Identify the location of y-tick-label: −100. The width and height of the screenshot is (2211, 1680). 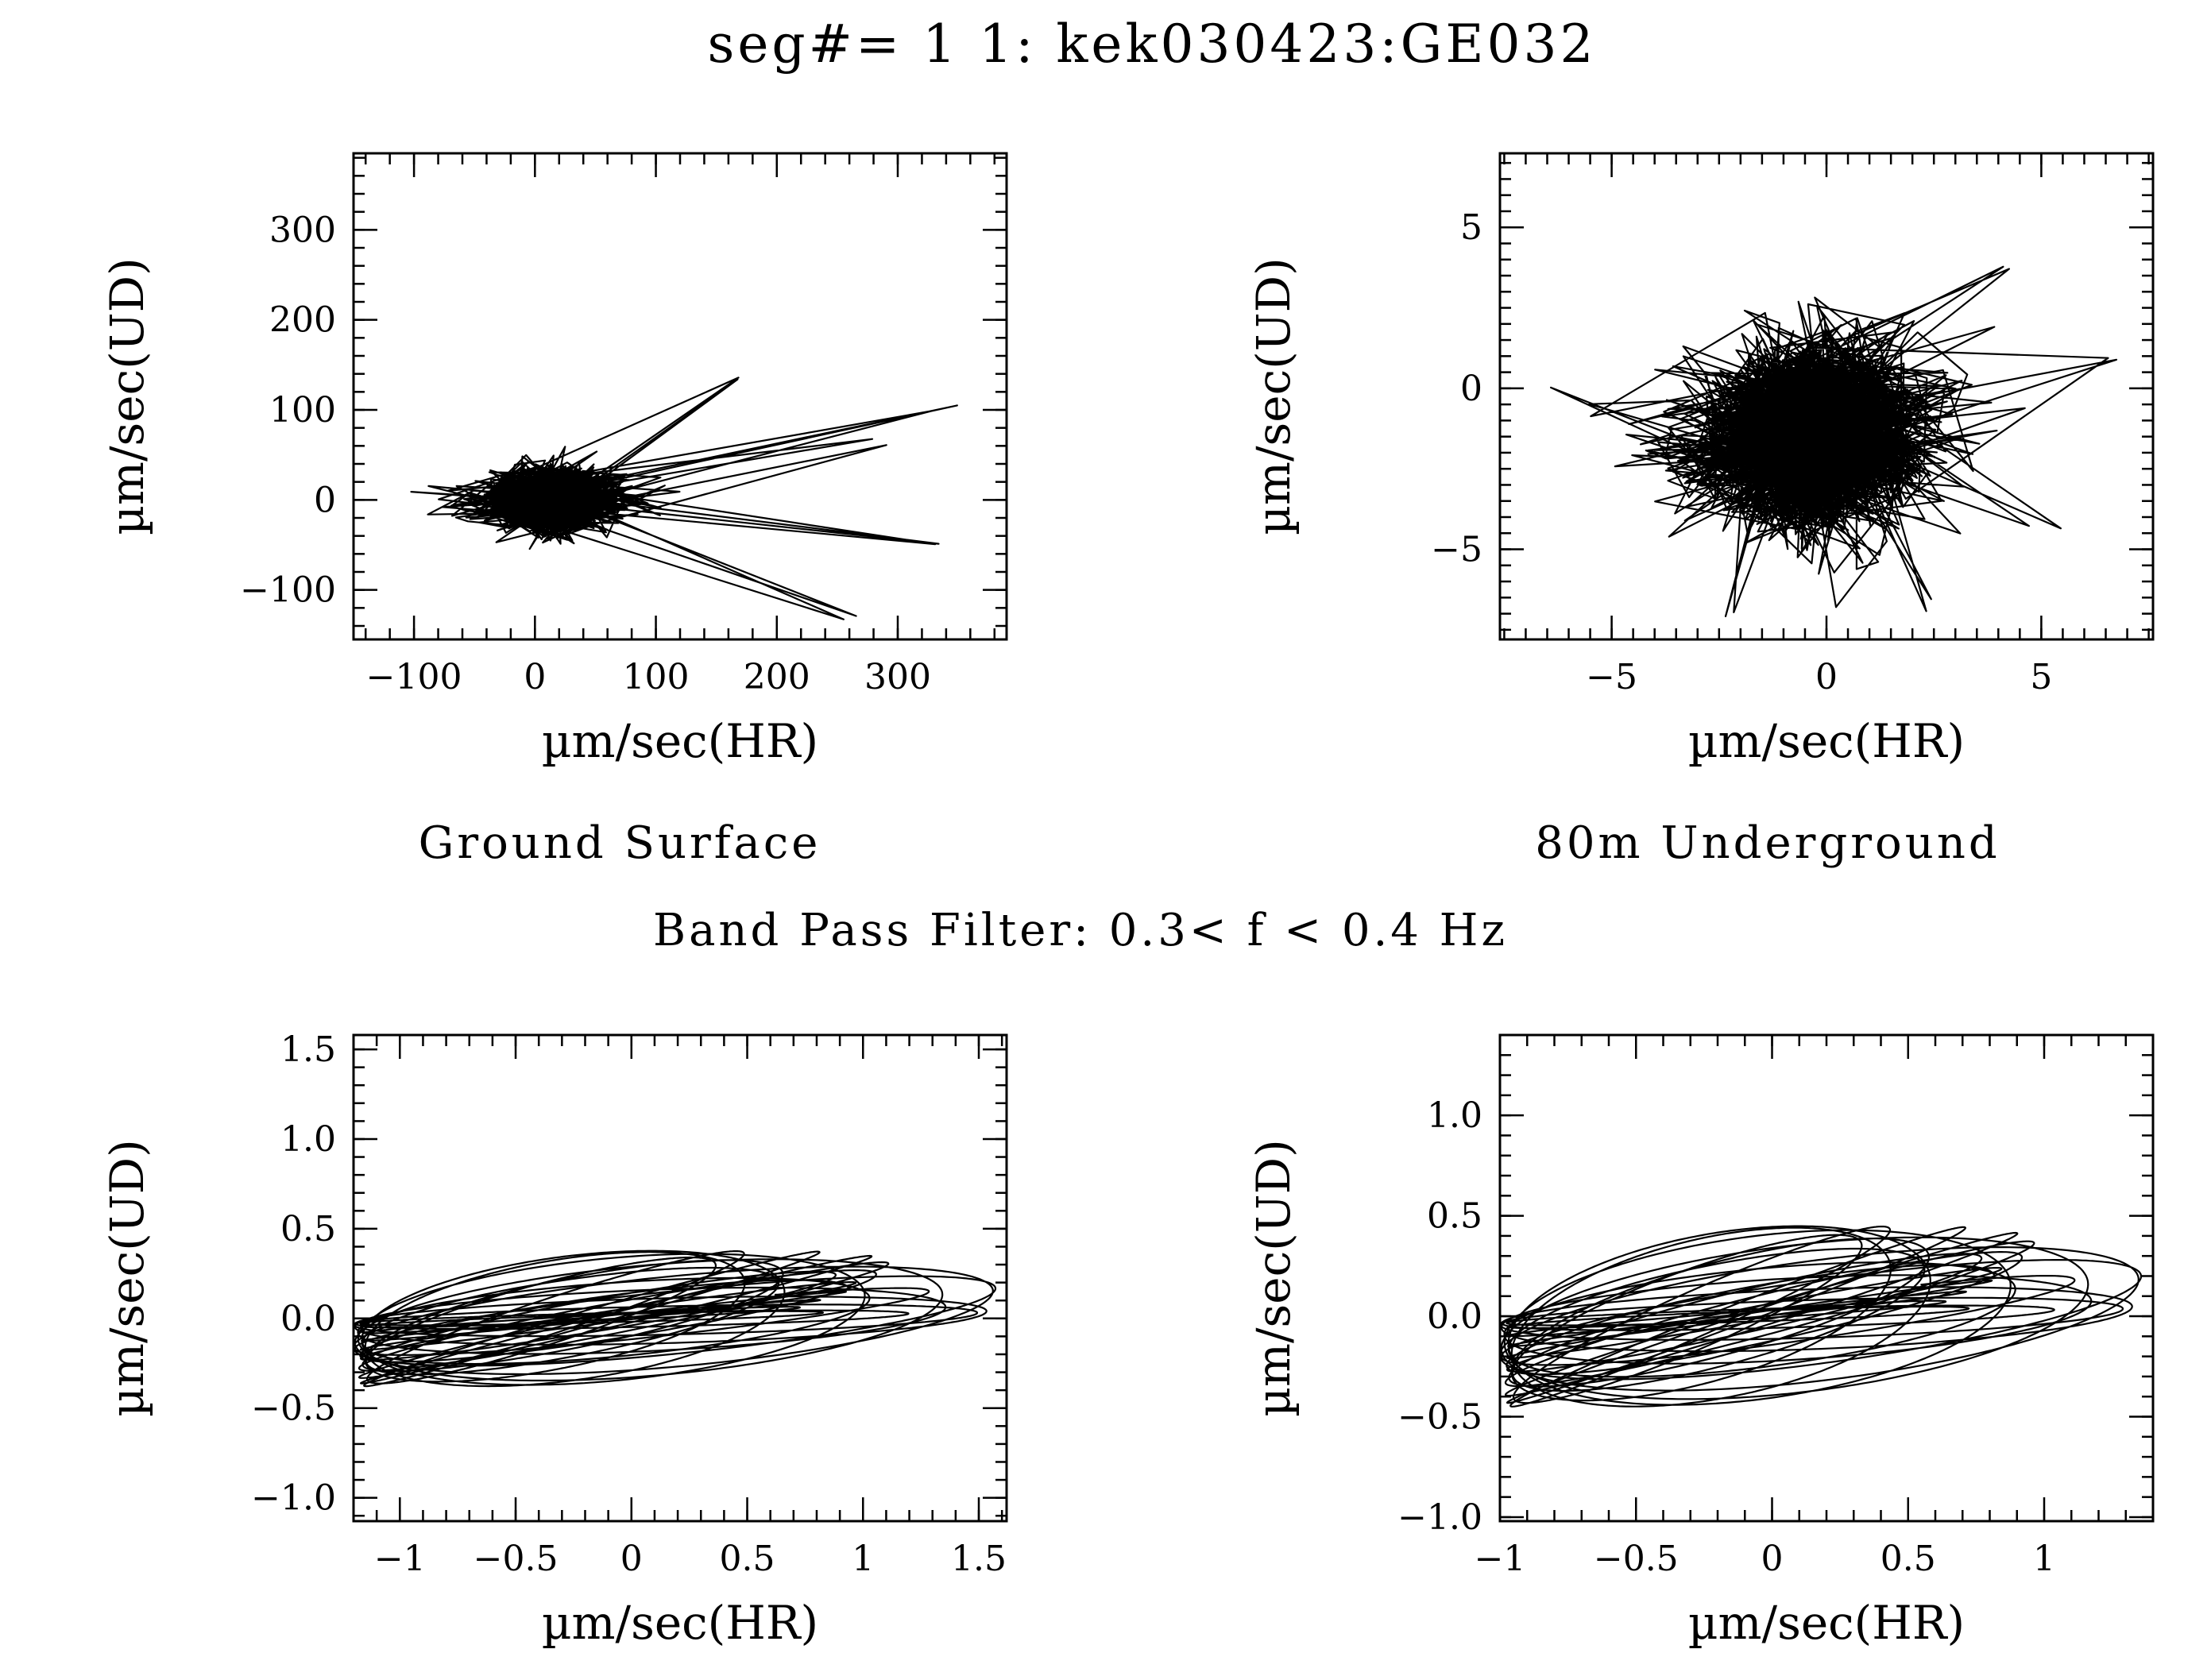
(288, 590).